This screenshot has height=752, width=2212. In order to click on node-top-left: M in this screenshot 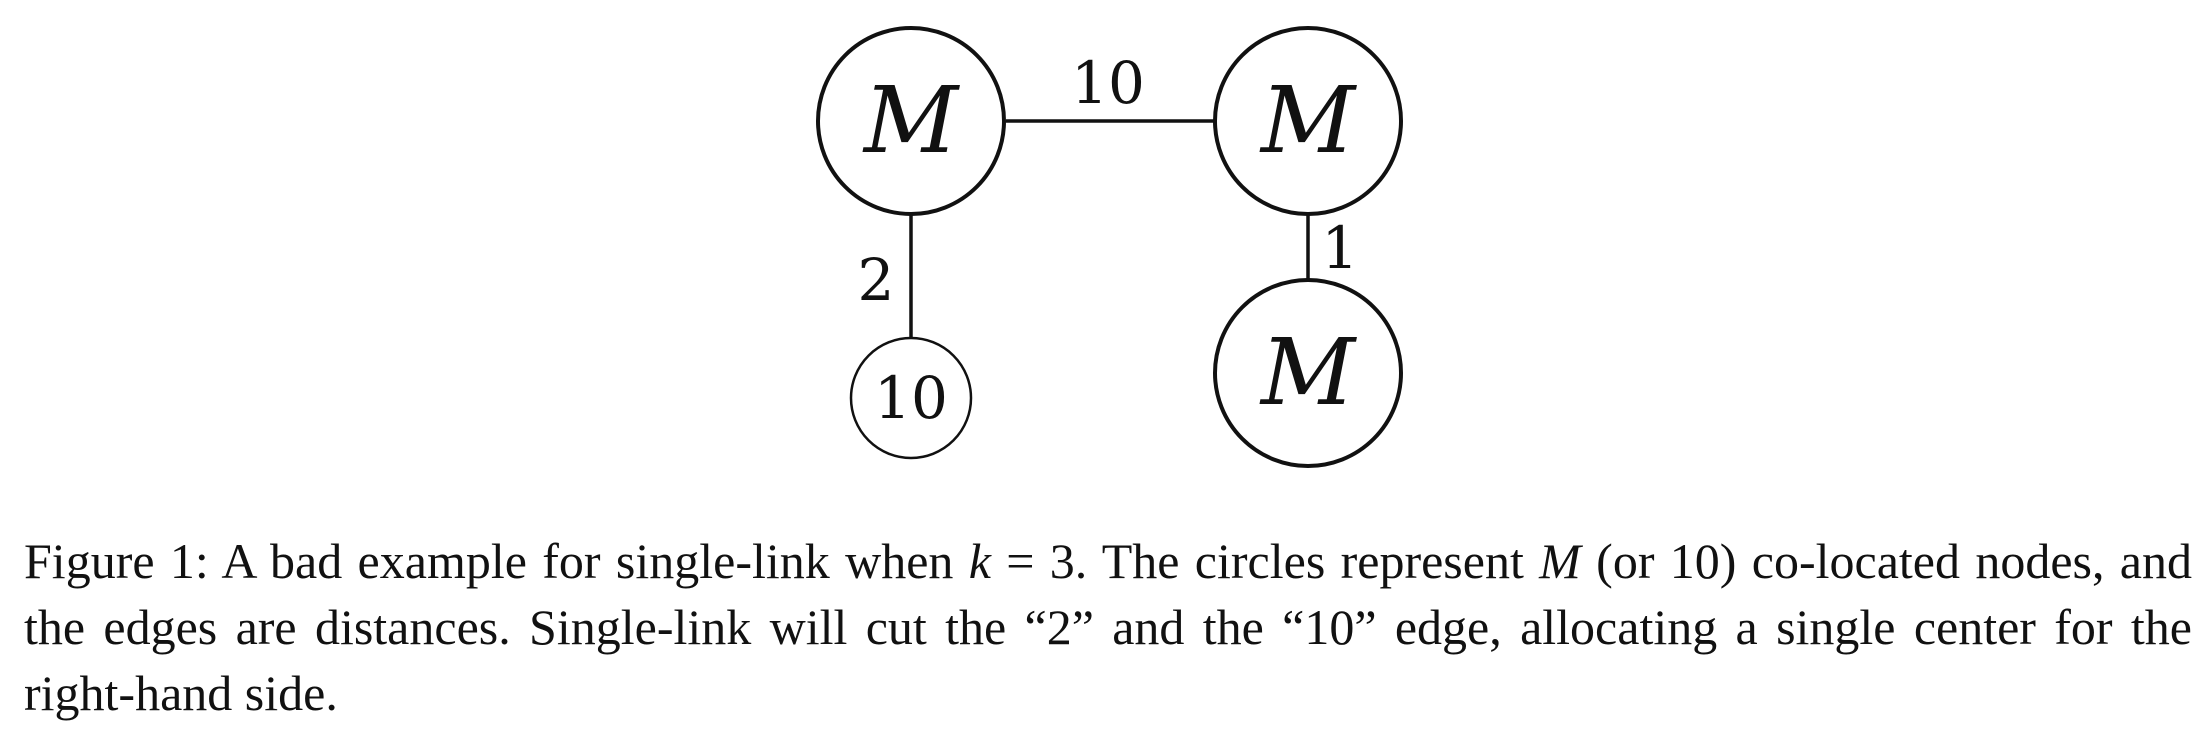, I will do `click(911, 121)`.